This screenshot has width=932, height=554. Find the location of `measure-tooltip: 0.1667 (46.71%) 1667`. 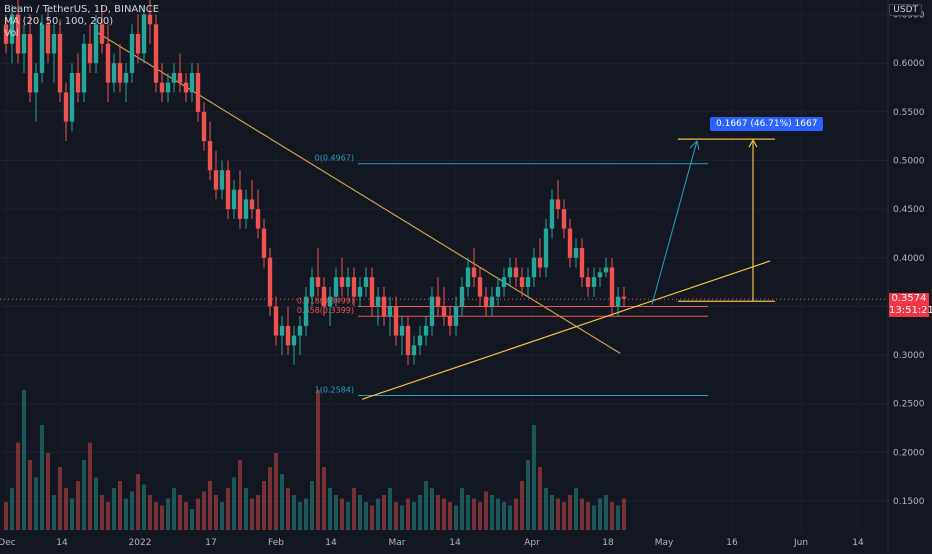

measure-tooltip: 0.1667 (46.71%) 1667 is located at coordinates (767, 124).